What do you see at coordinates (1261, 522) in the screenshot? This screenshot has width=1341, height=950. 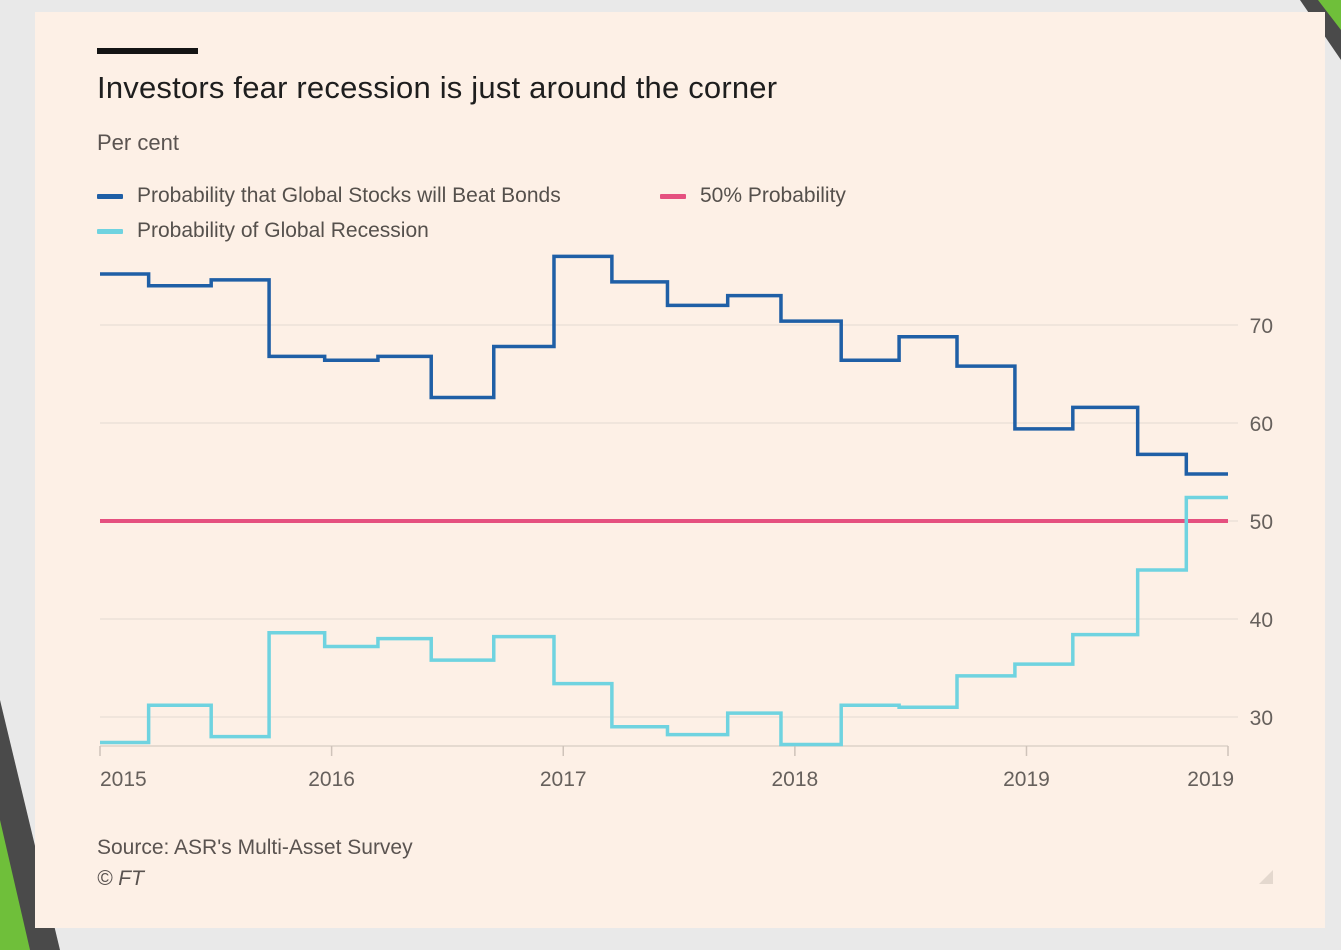 I see `y-tick-label-50: 50` at bounding box center [1261, 522].